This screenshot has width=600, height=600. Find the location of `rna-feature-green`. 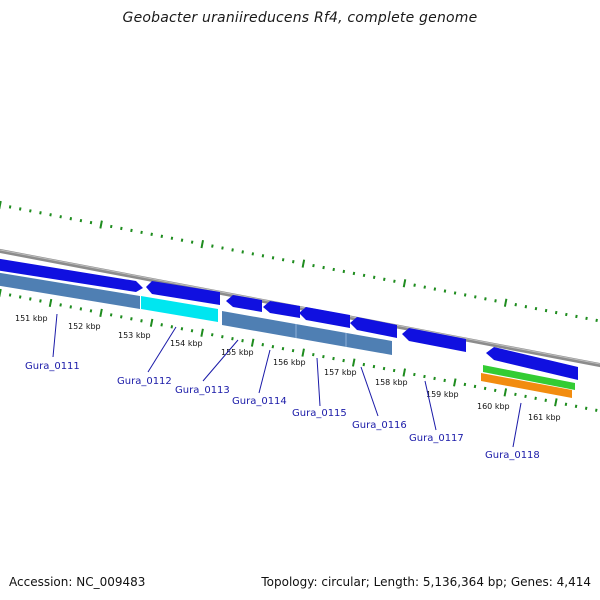

rna-feature-green is located at coordinates (529, 377).